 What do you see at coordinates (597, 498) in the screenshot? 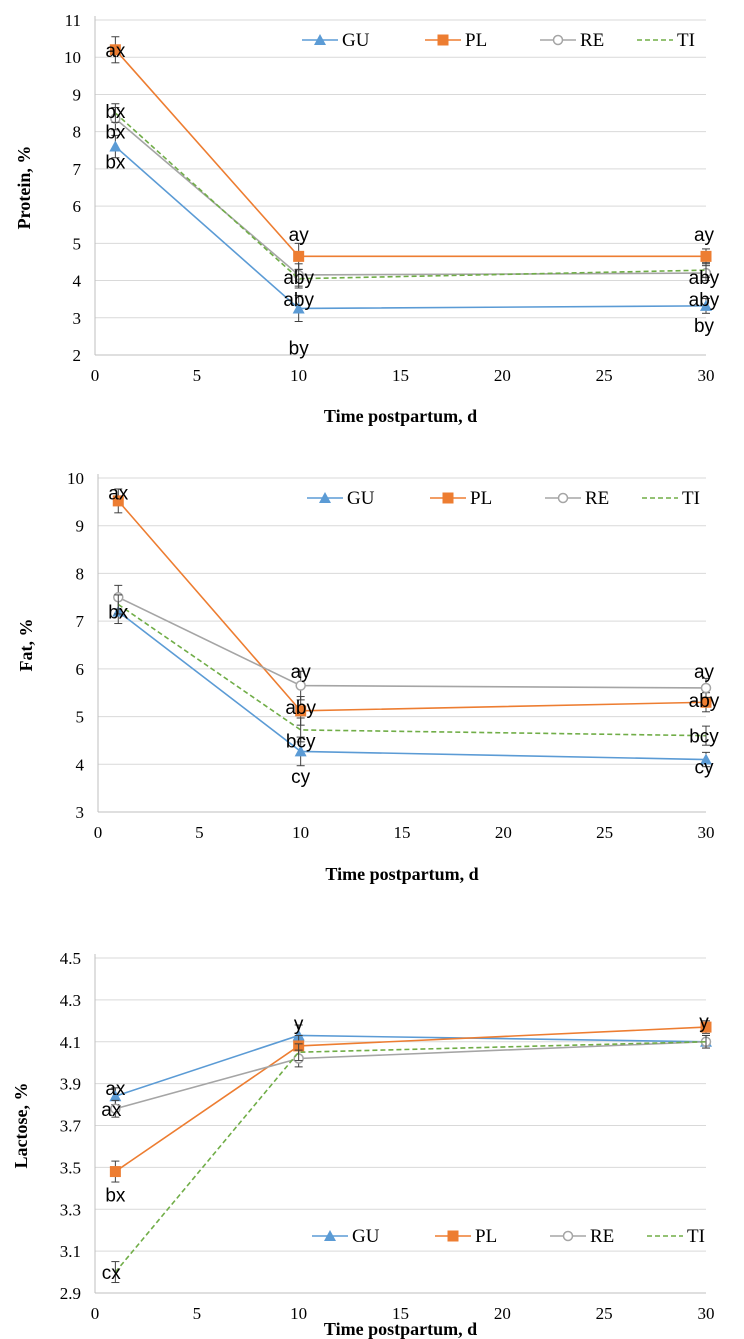
I see `legend-label-re: RE` at bounding box center [597, 498].